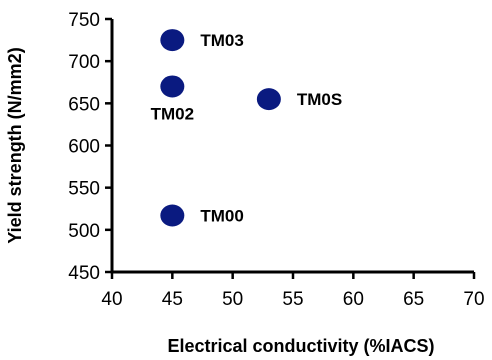 This screenshot has width=492, height=360. What do you see at coordinates (84, 147) in the screenshot?
I see `y-tick-label: 600` at bounding box center [84, 147].